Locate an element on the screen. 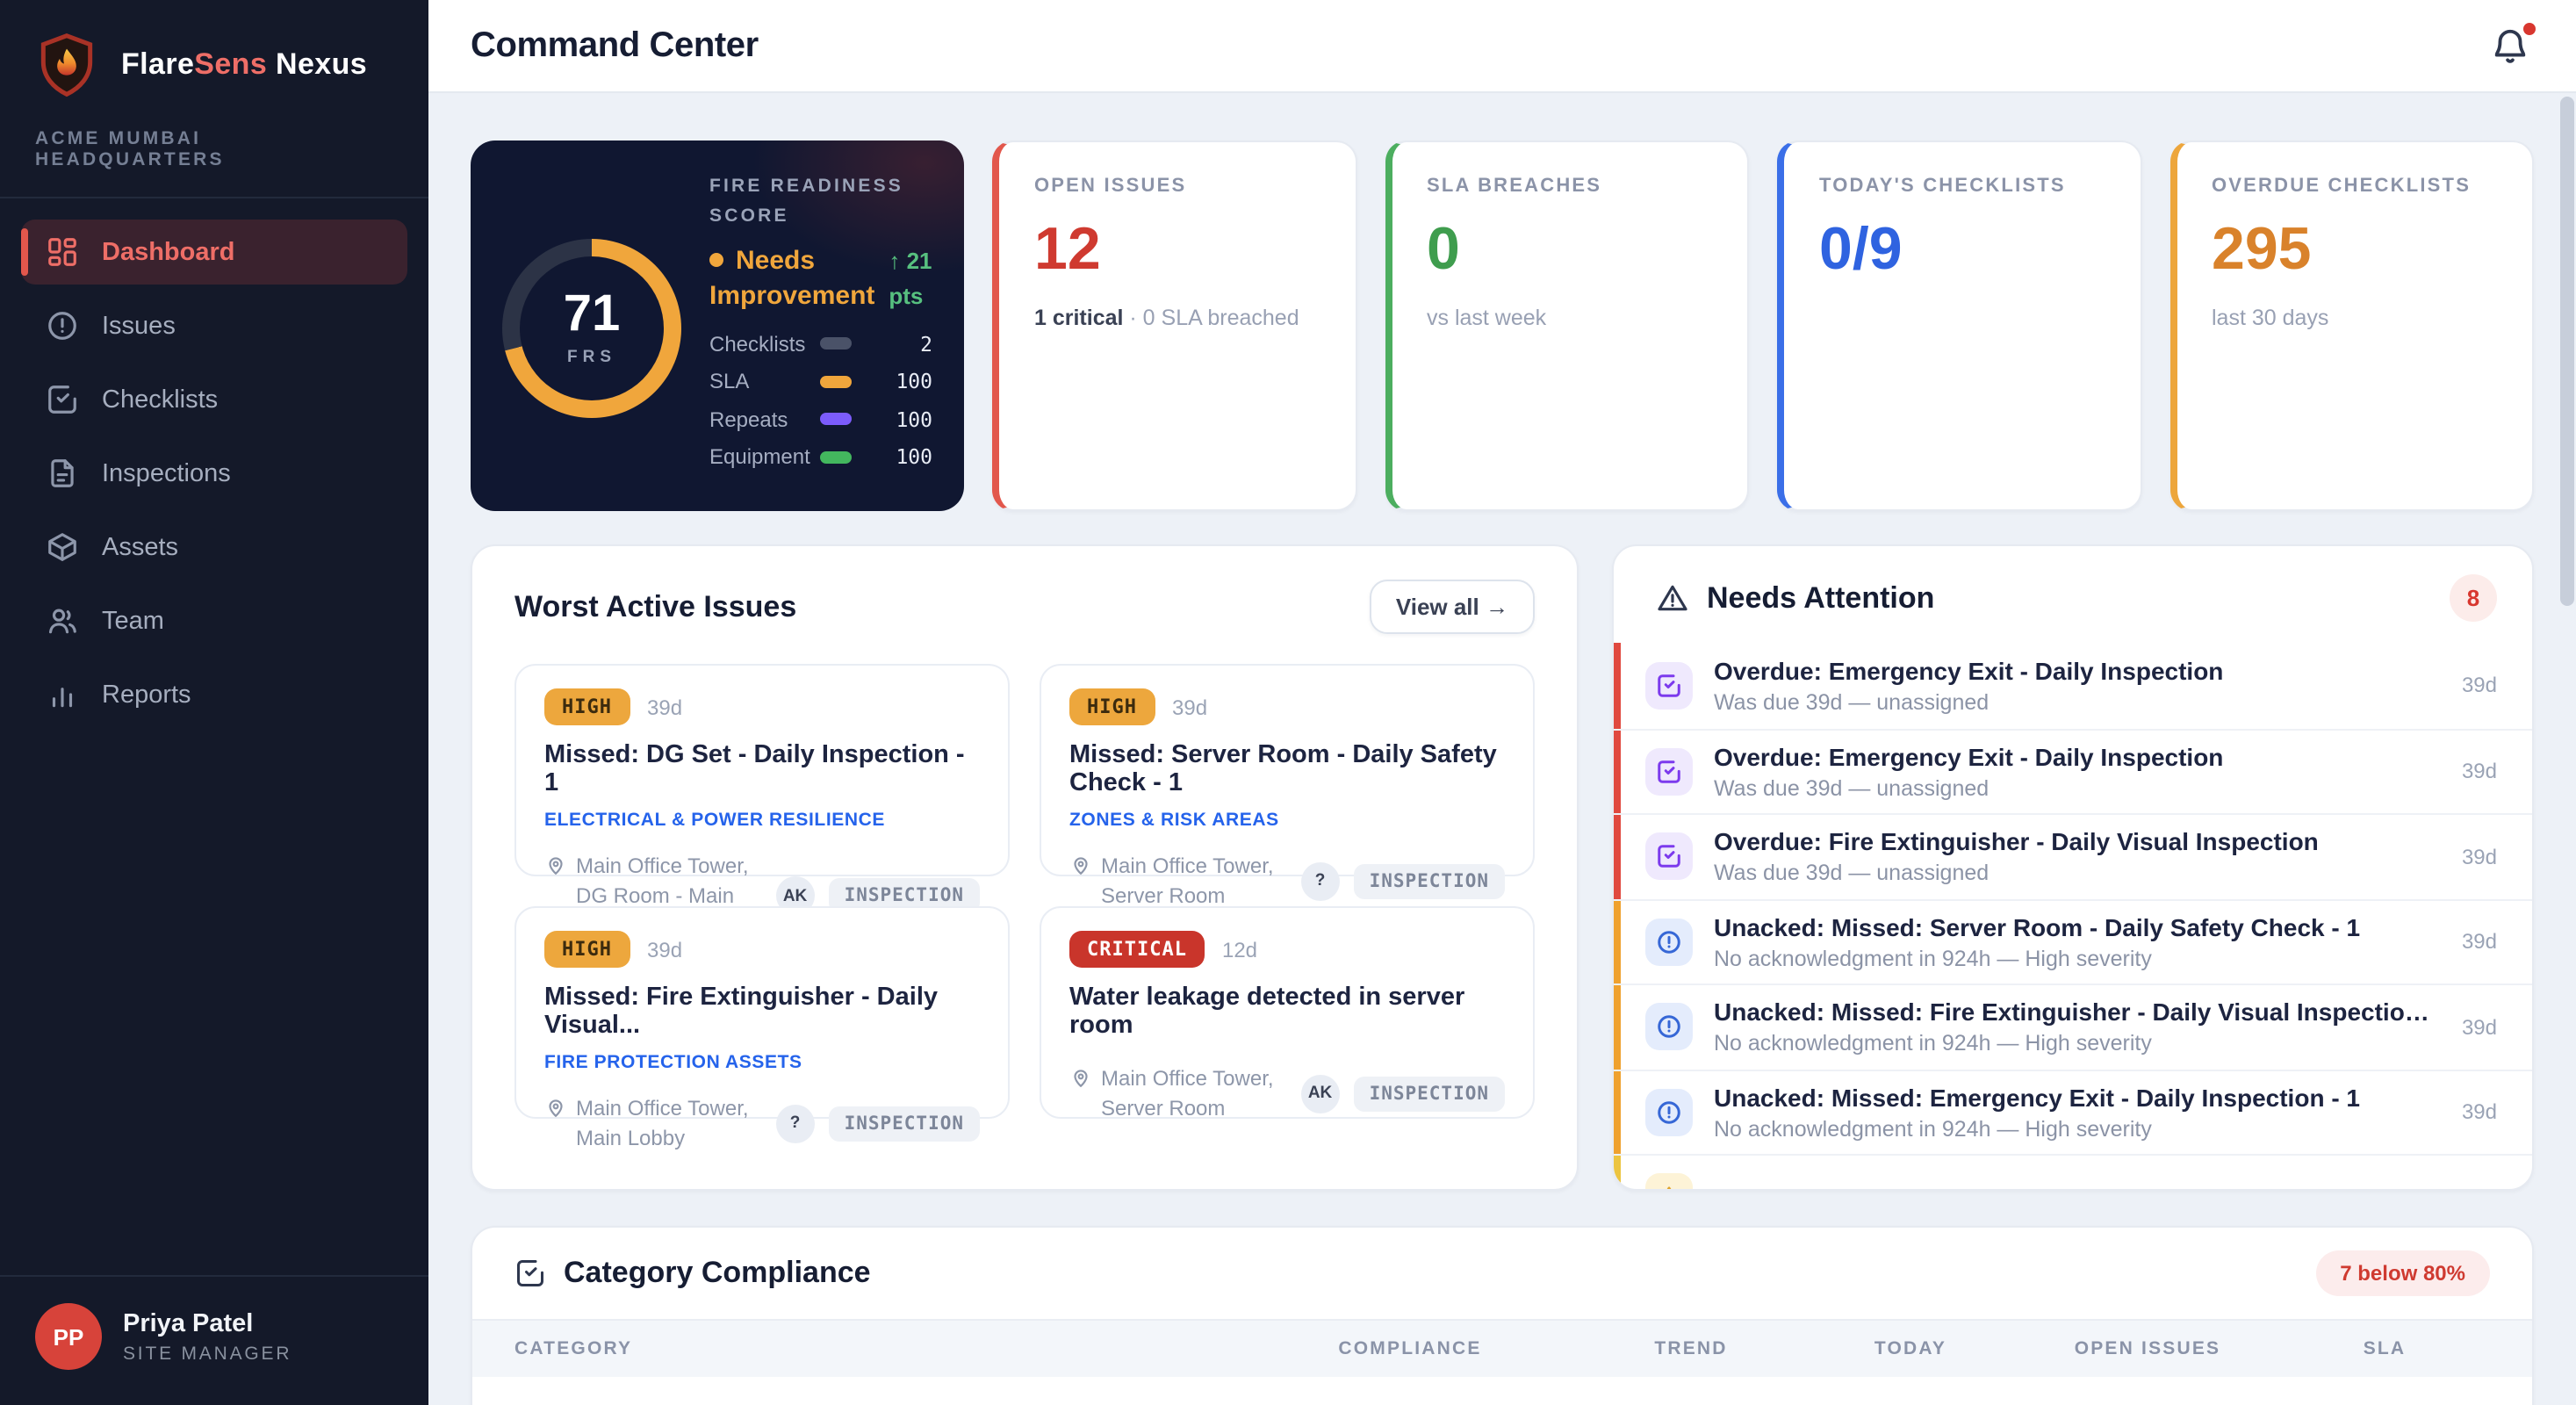 This screenshot has width=2576, height=1405. panel-title: Worst Active Issues is located at coordinates (655, 606).